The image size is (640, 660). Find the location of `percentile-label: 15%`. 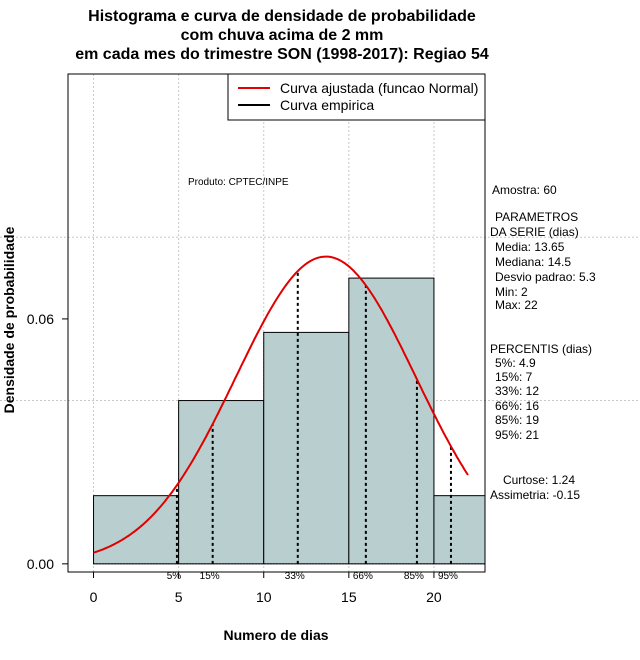

percentile-label: 15% is located at coordinates (210, 576).